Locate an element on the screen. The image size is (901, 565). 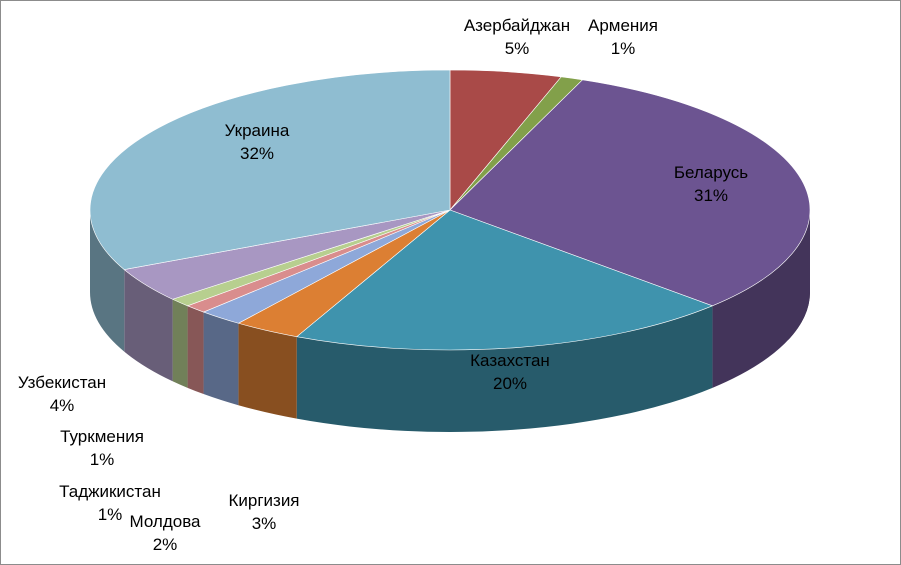
slice-label-9: Украина is located at coordinates (257, 130).